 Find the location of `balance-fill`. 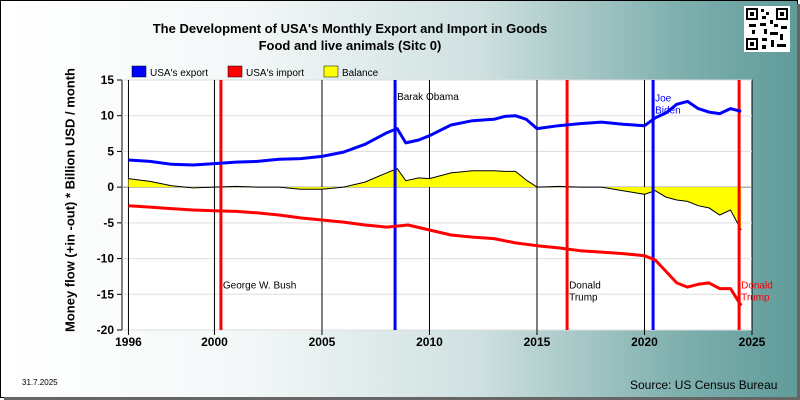

balance-fill is located at coordinates (435, 199).